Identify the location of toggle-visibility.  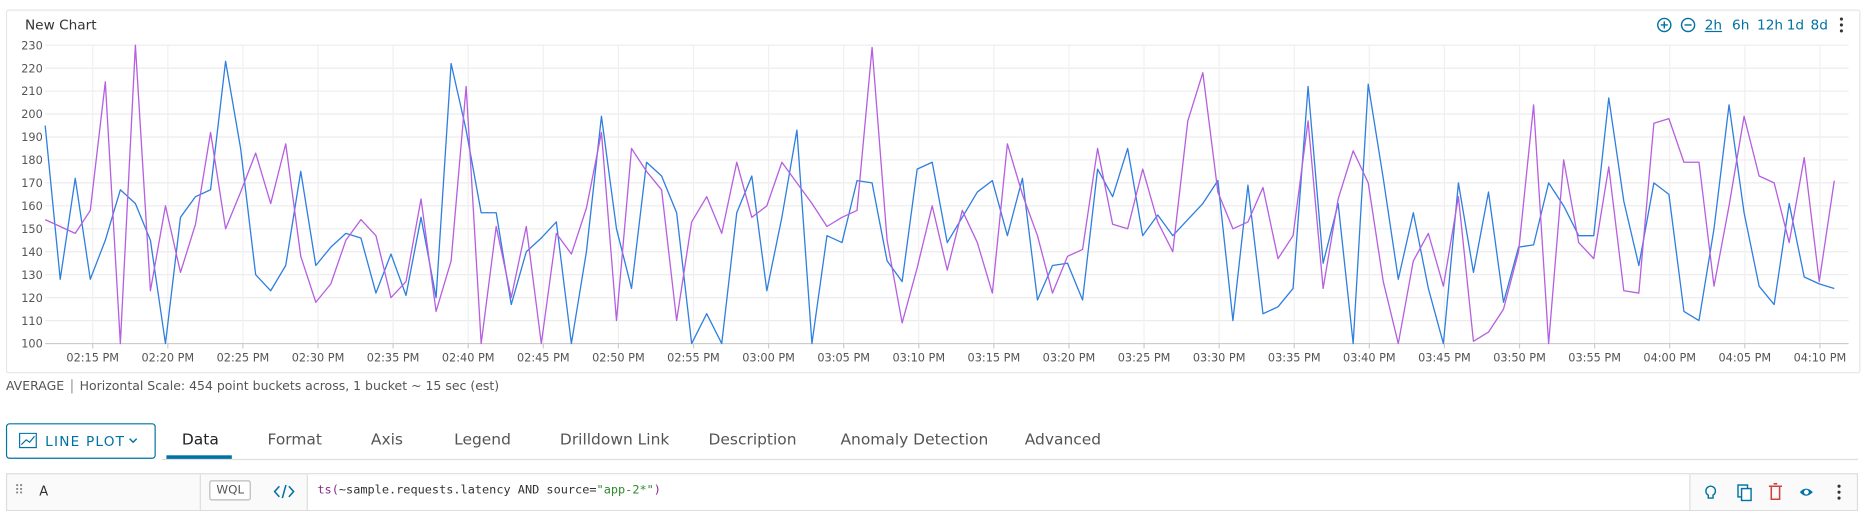
(1806, 492).